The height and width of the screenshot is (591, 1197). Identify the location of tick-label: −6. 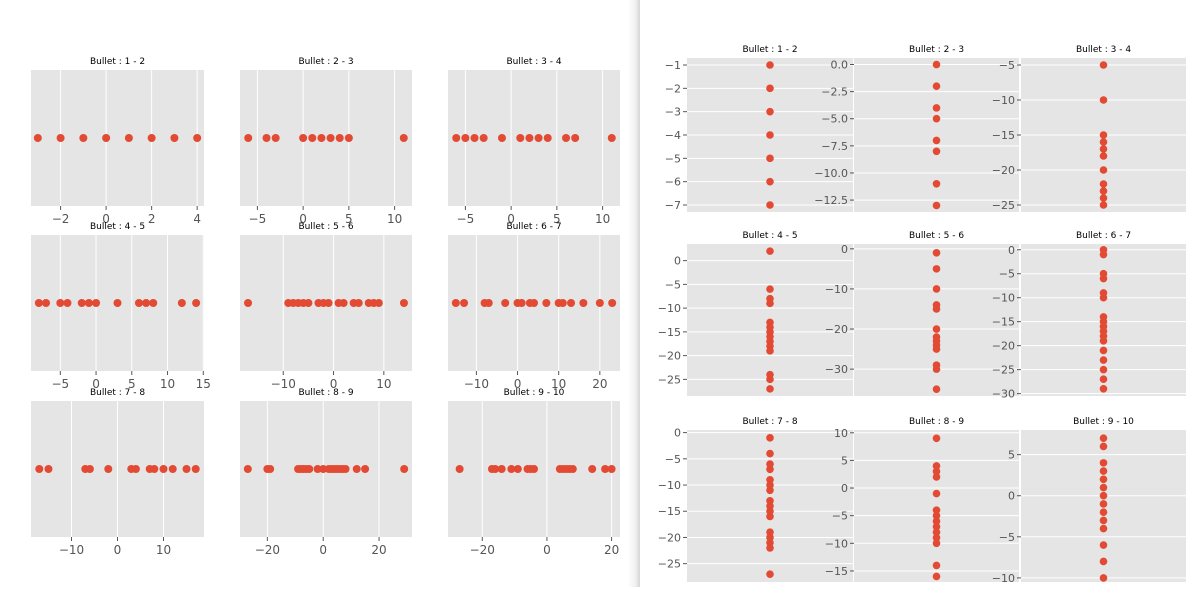
(673, 182).